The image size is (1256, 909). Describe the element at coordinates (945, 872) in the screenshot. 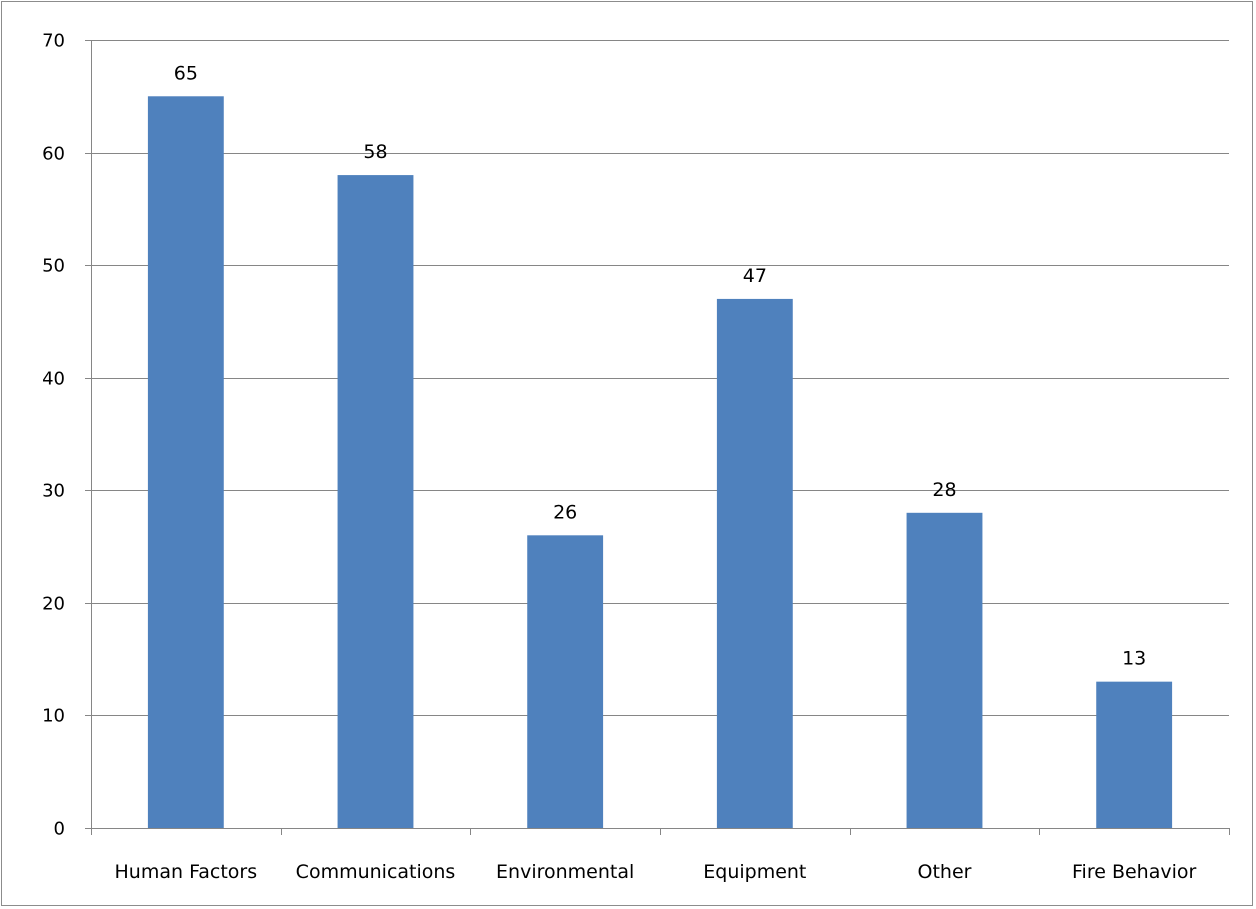

I see `x-category-label-other: Other` at that location.